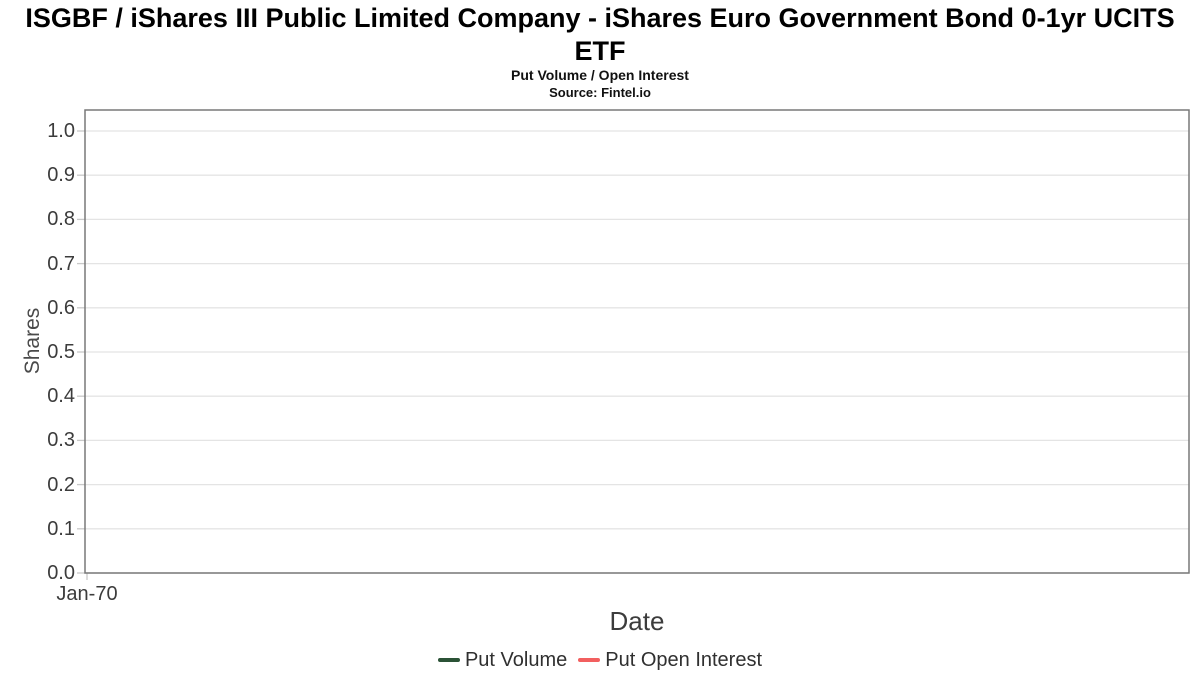  I want to click on legend-item-put-open-interest: Put Open Interest, so click(670, 660).